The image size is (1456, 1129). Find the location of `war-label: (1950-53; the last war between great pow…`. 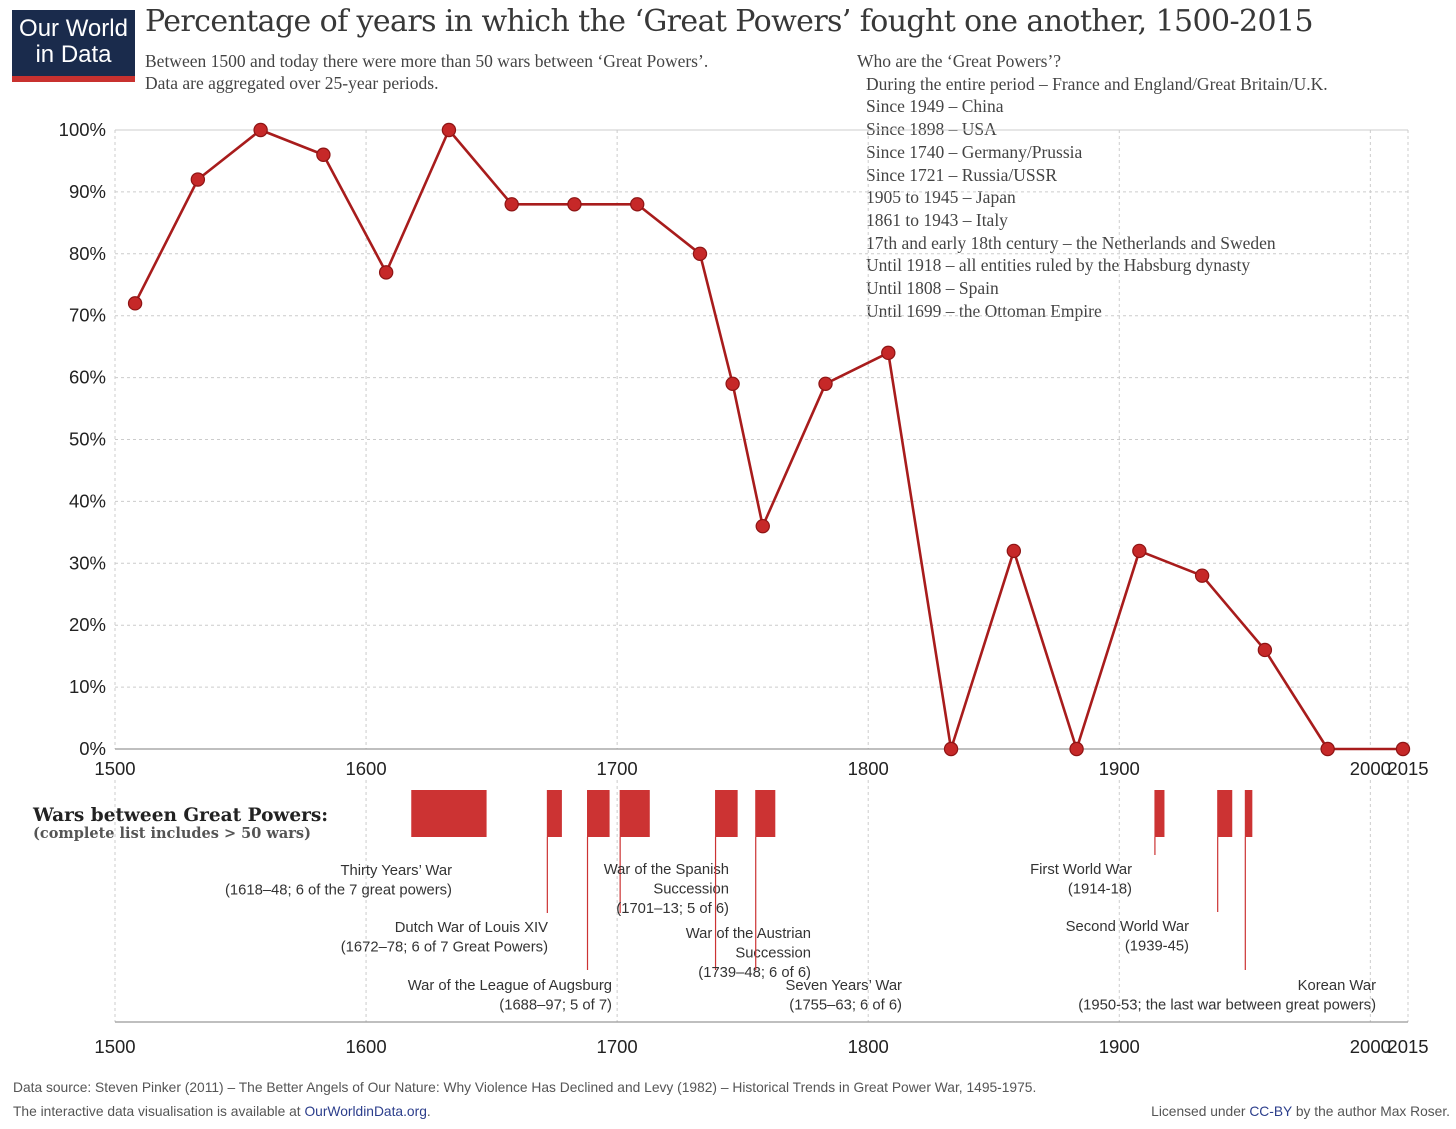

war-label: (1950-53; the last war between great pow… is located at coordinates (1227, 1006).